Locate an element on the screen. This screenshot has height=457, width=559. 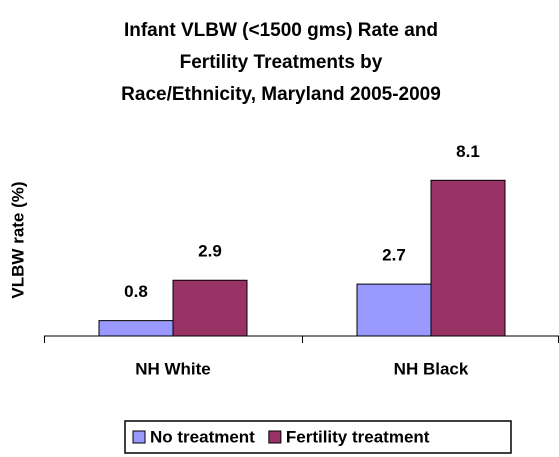
data-label: 0.8 is located at coordinates (136, 291).